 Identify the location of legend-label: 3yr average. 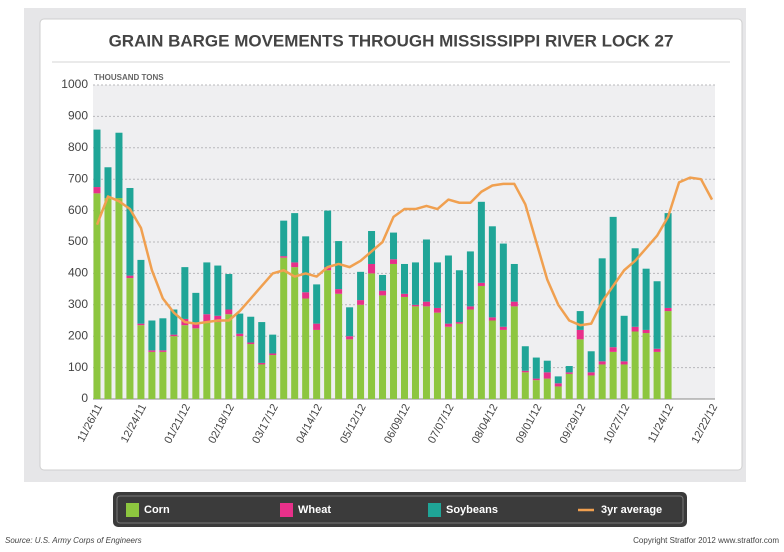
(631, 510).